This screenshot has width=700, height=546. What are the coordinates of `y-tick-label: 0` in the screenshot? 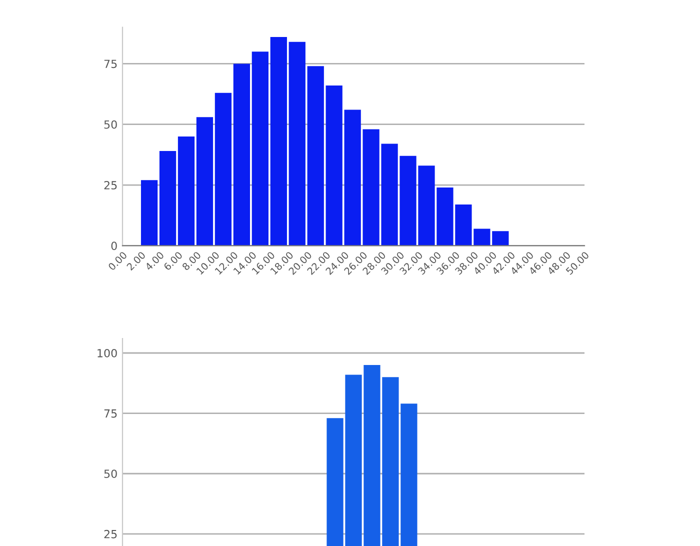 It's located at (114, 246).